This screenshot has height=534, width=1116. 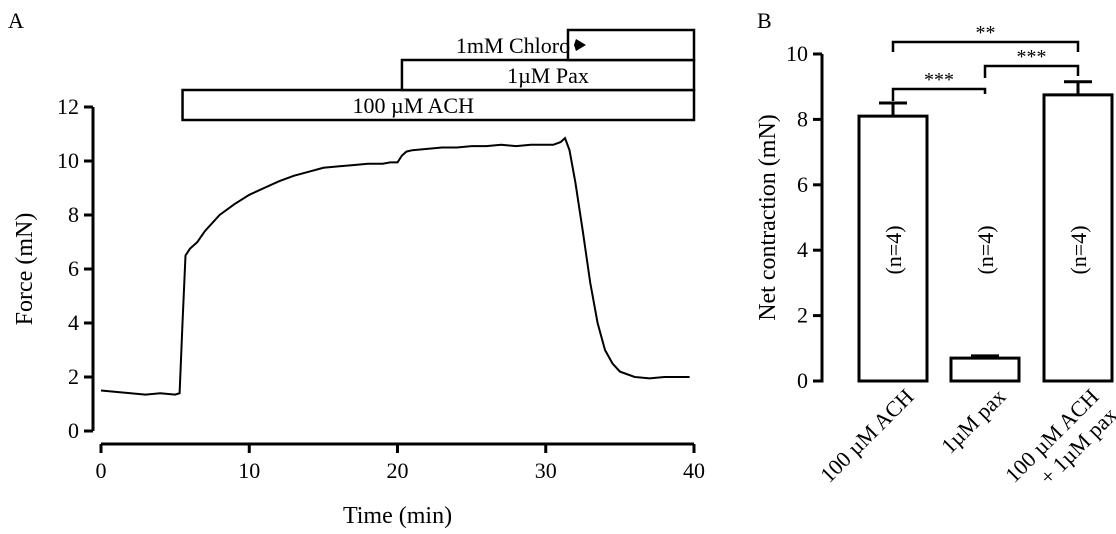 What do you see at coordinates (986, 33) in the screenshot?
I see `significance-label: **` at bounding box center [986, 33].